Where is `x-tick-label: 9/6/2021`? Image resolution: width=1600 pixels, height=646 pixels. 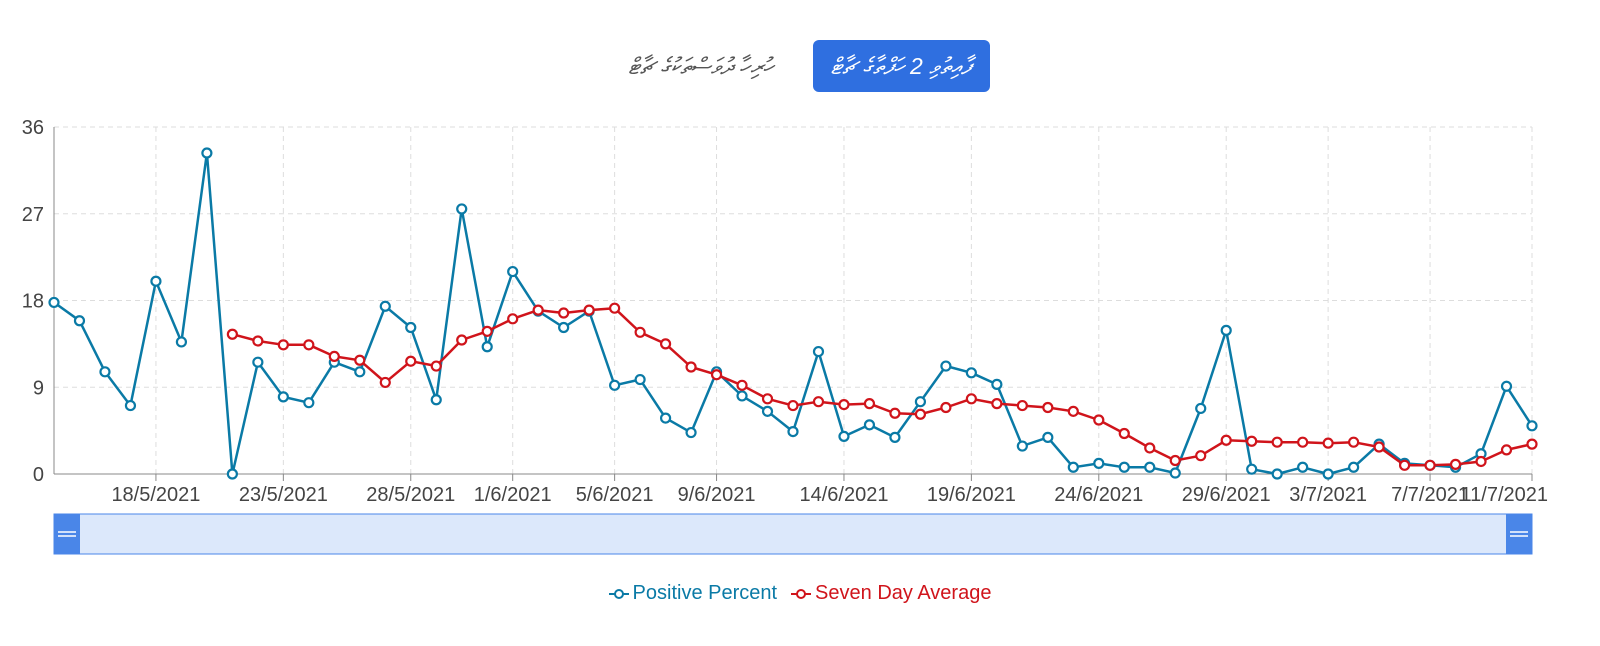
x-tick-label: 9/6/2021 is located at coordinates (717, 495).